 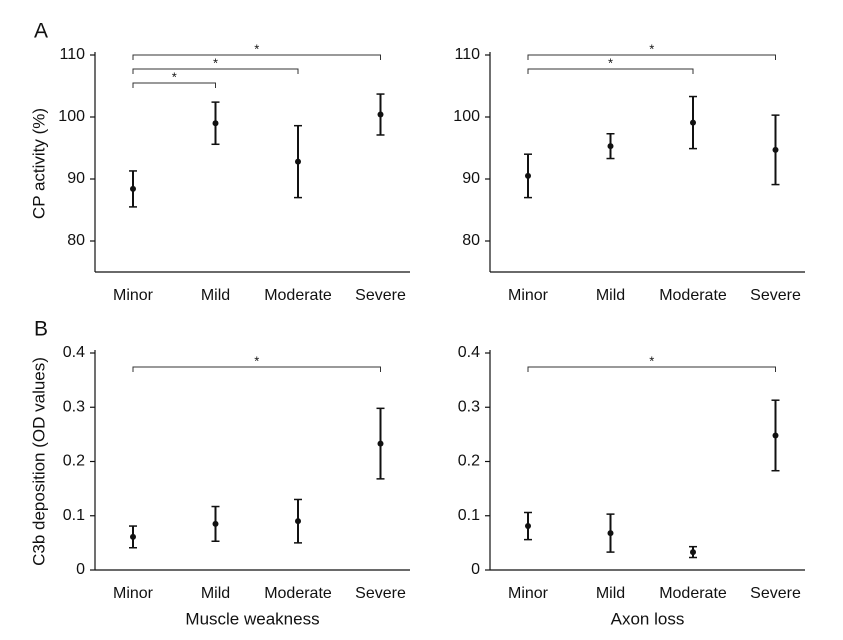 What do you see at coordinates (252, 618) in the screenshot?
I see `x-axis-title: Muscle weakness` at bounding box center [252, 618].